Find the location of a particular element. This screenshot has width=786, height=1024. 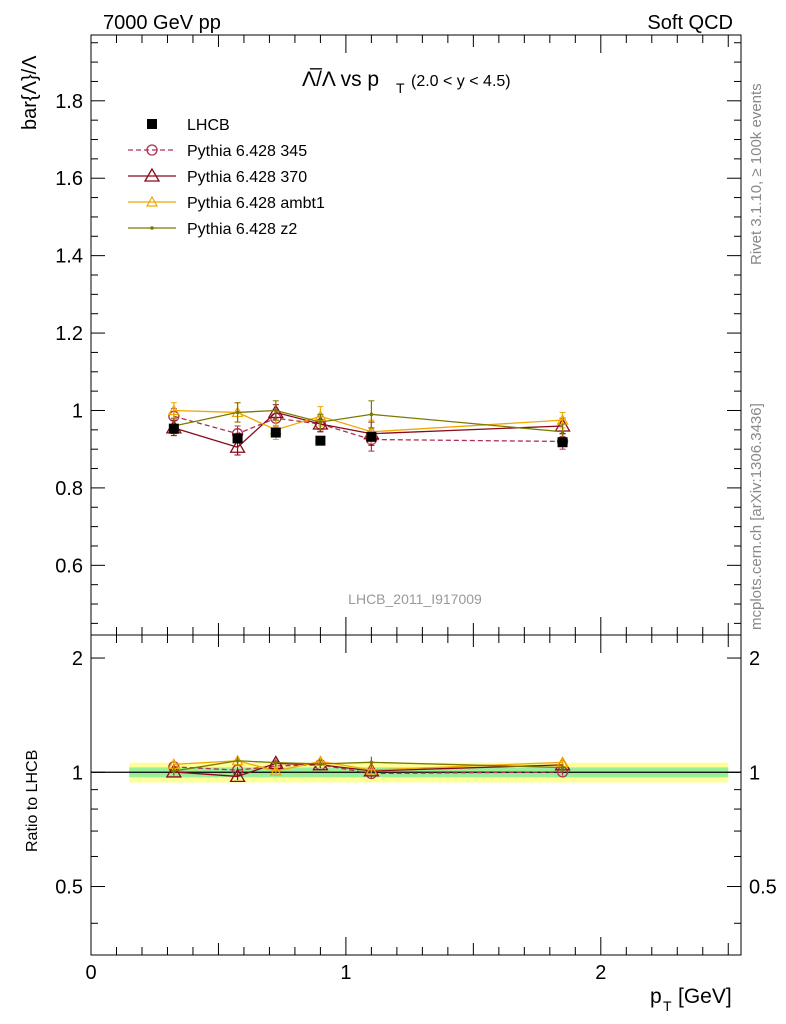

chart-title-sub: T is located at coordinates (400, 88).